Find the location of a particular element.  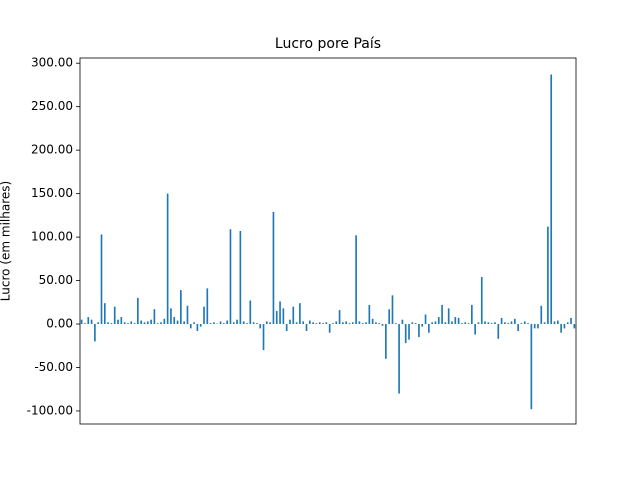

y-tick-label: 150.00 is located at coordinates (52, 193).